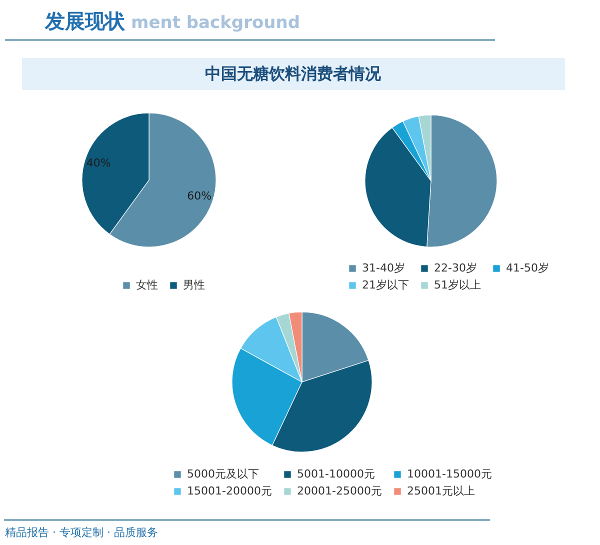 This screenshot has height=545, width=600. I want to click on legend-label: 5001-10000元, so click(336, 474).